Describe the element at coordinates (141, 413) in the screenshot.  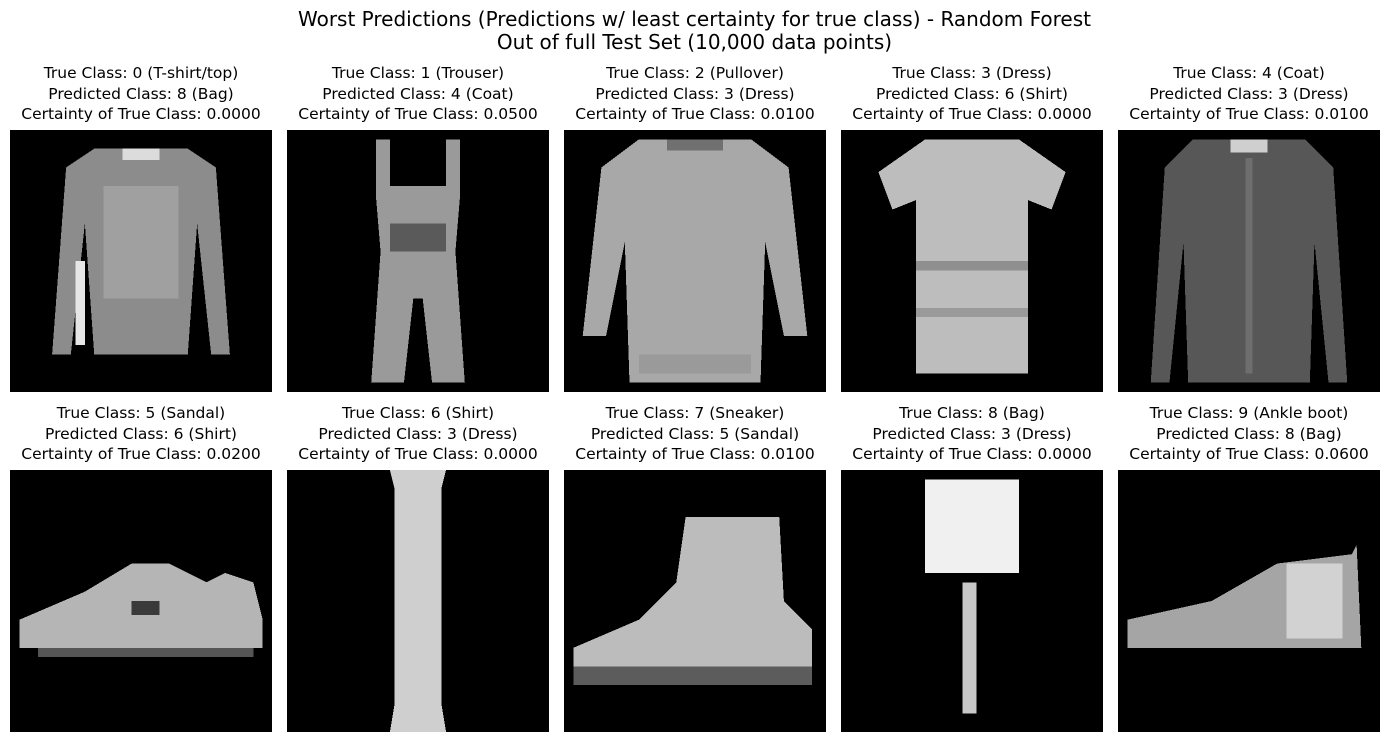
I see `true-label: True Class: 5 (Sandal)` at that location.